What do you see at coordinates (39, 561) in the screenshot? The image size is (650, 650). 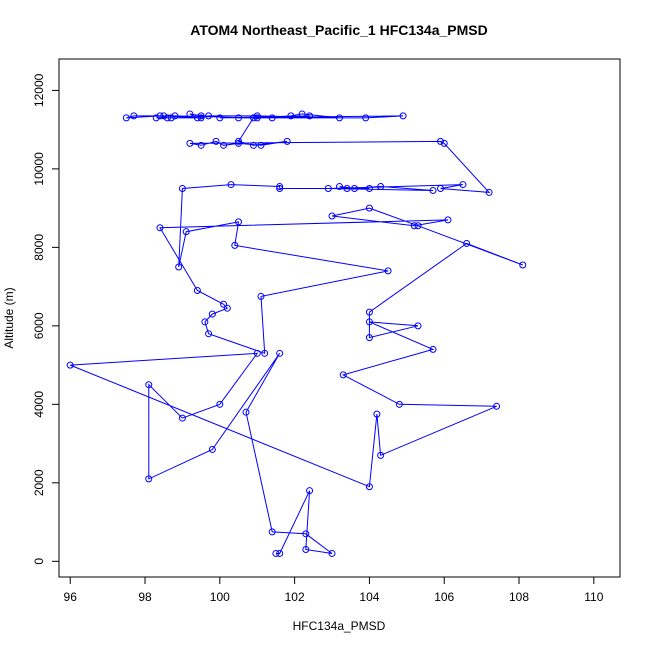 I see `y-tick-label: 0` at bounding box center [39, 561].